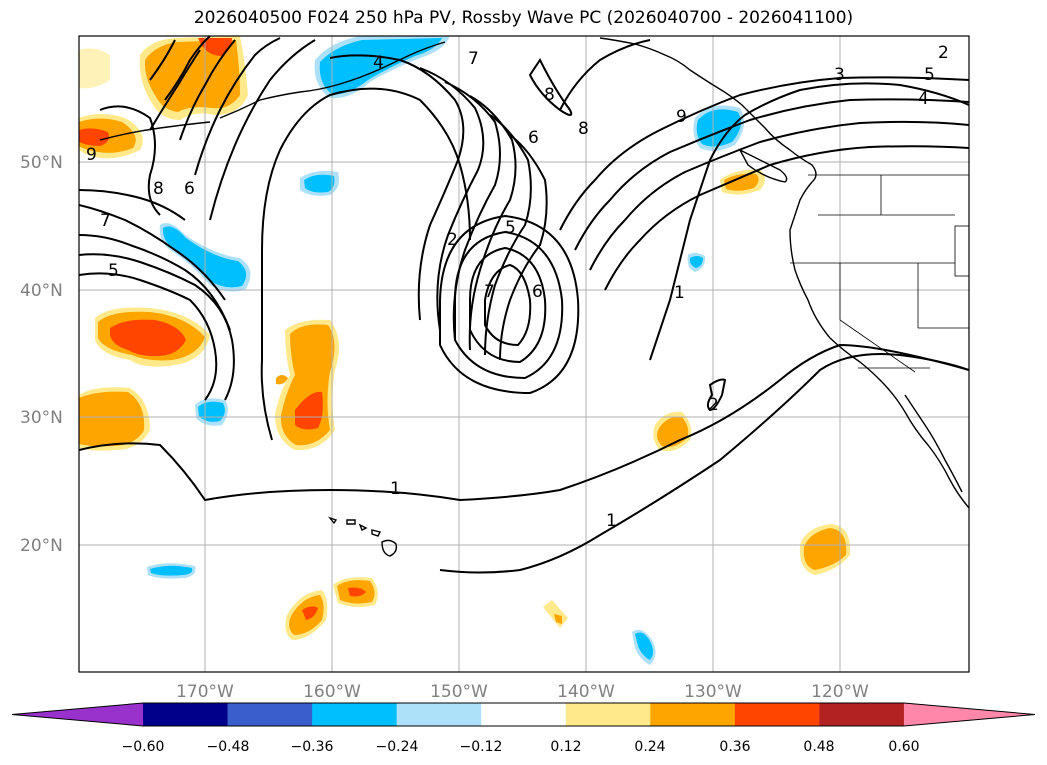 The width and height of the screenshot is (1047, 765). What do you see at coordinates (818, 747) in the screenshot?
I see `colorbar-tick-label: 0.48` at bounding box center [818, 747].